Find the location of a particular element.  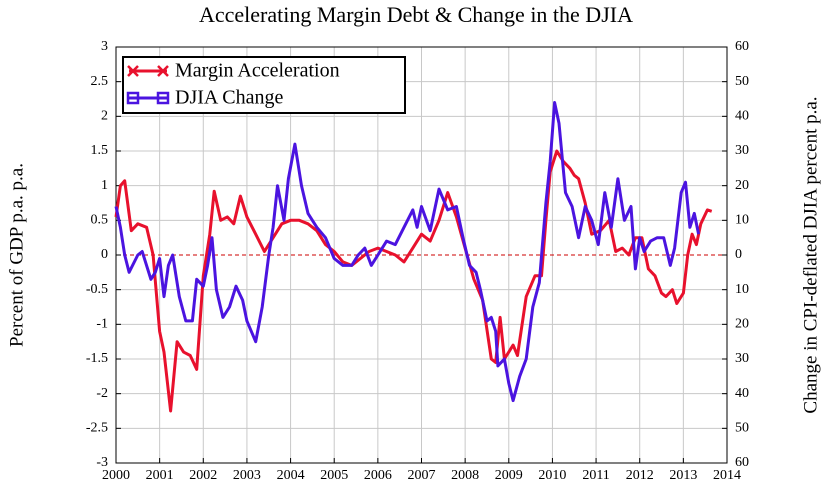

legend-box is located at coordinates (264, 85).